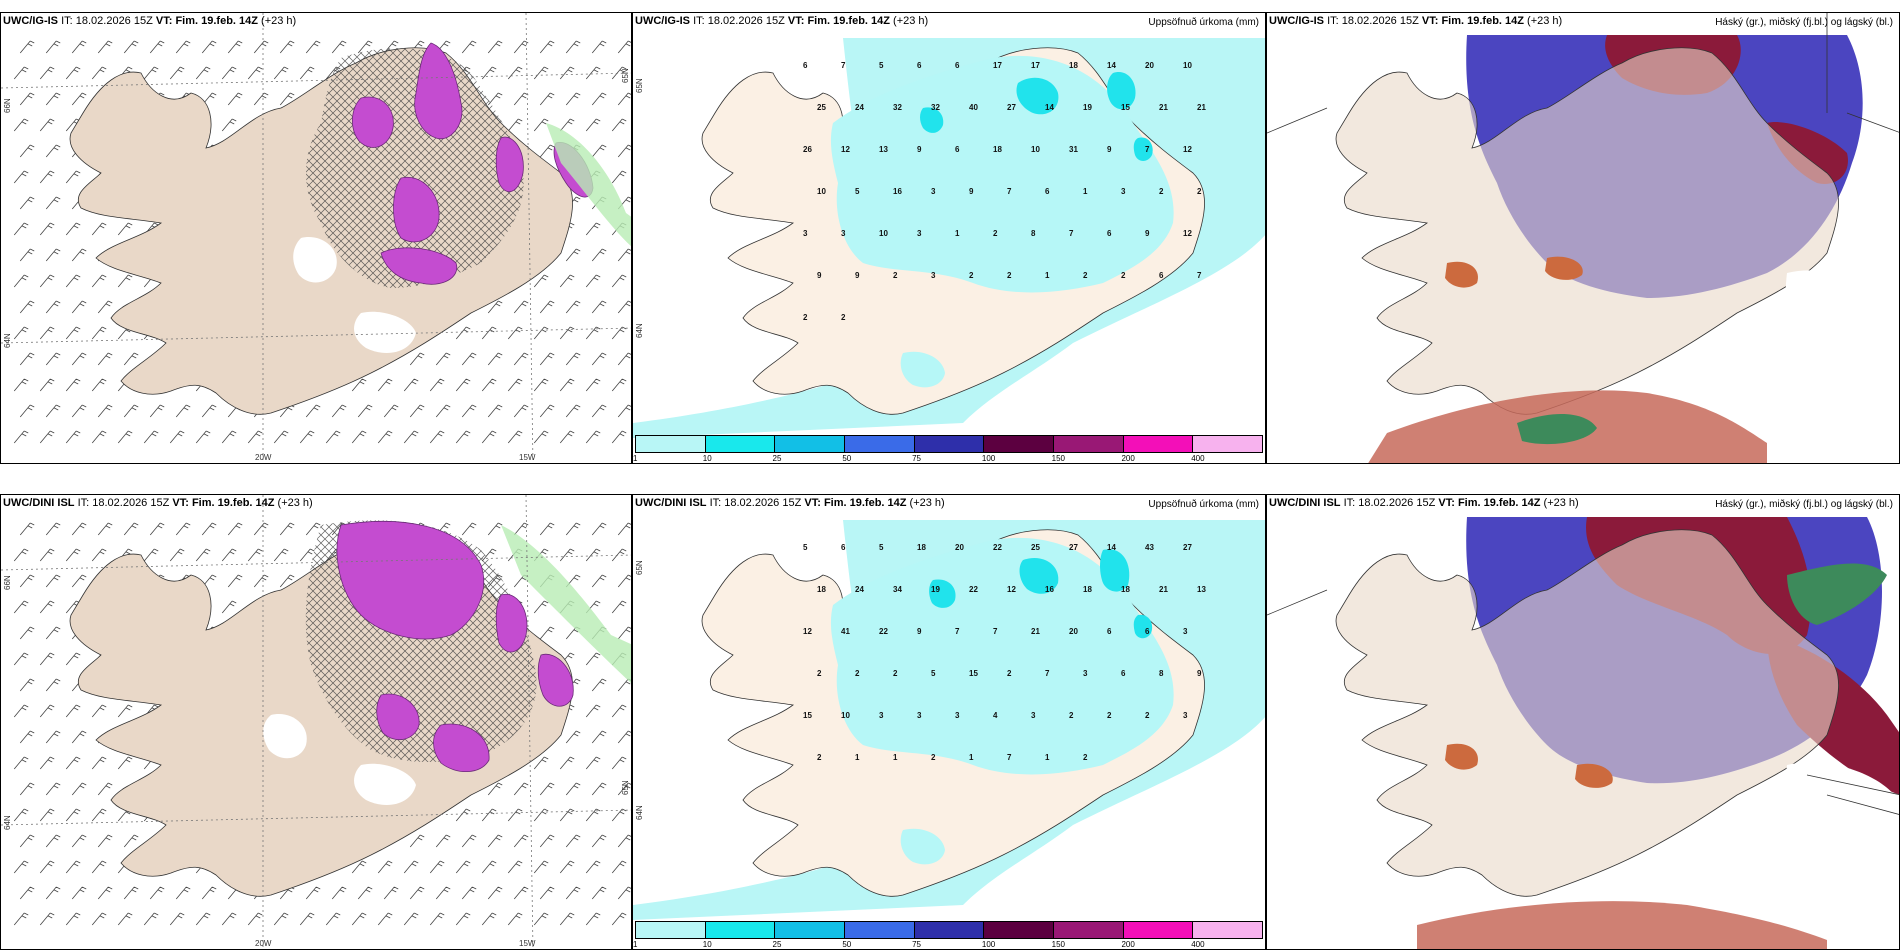  Describe the element at coordinates (1296, 21) in the screenshot. I see `model-name: UWC/IG-IS` at that location.